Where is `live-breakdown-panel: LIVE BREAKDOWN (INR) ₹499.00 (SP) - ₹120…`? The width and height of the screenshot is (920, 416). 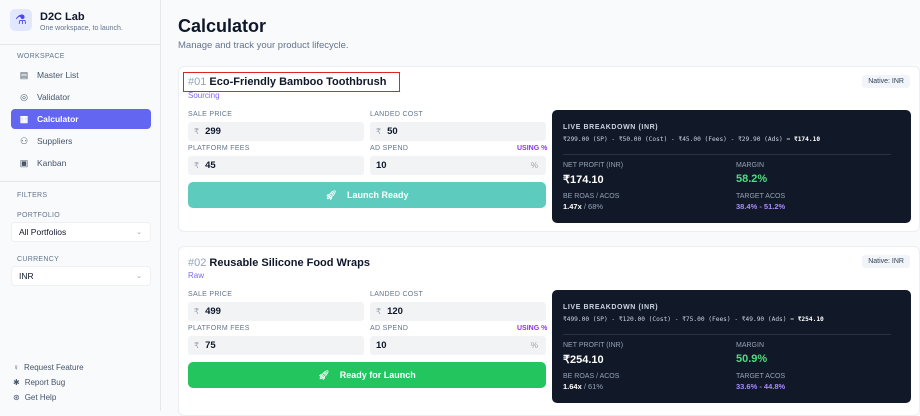
live-breakdown-panel: LIVE BREAKDOWN (INR) ₹499.00 (SP) - ₹120… is located at coordinates (731, 346).